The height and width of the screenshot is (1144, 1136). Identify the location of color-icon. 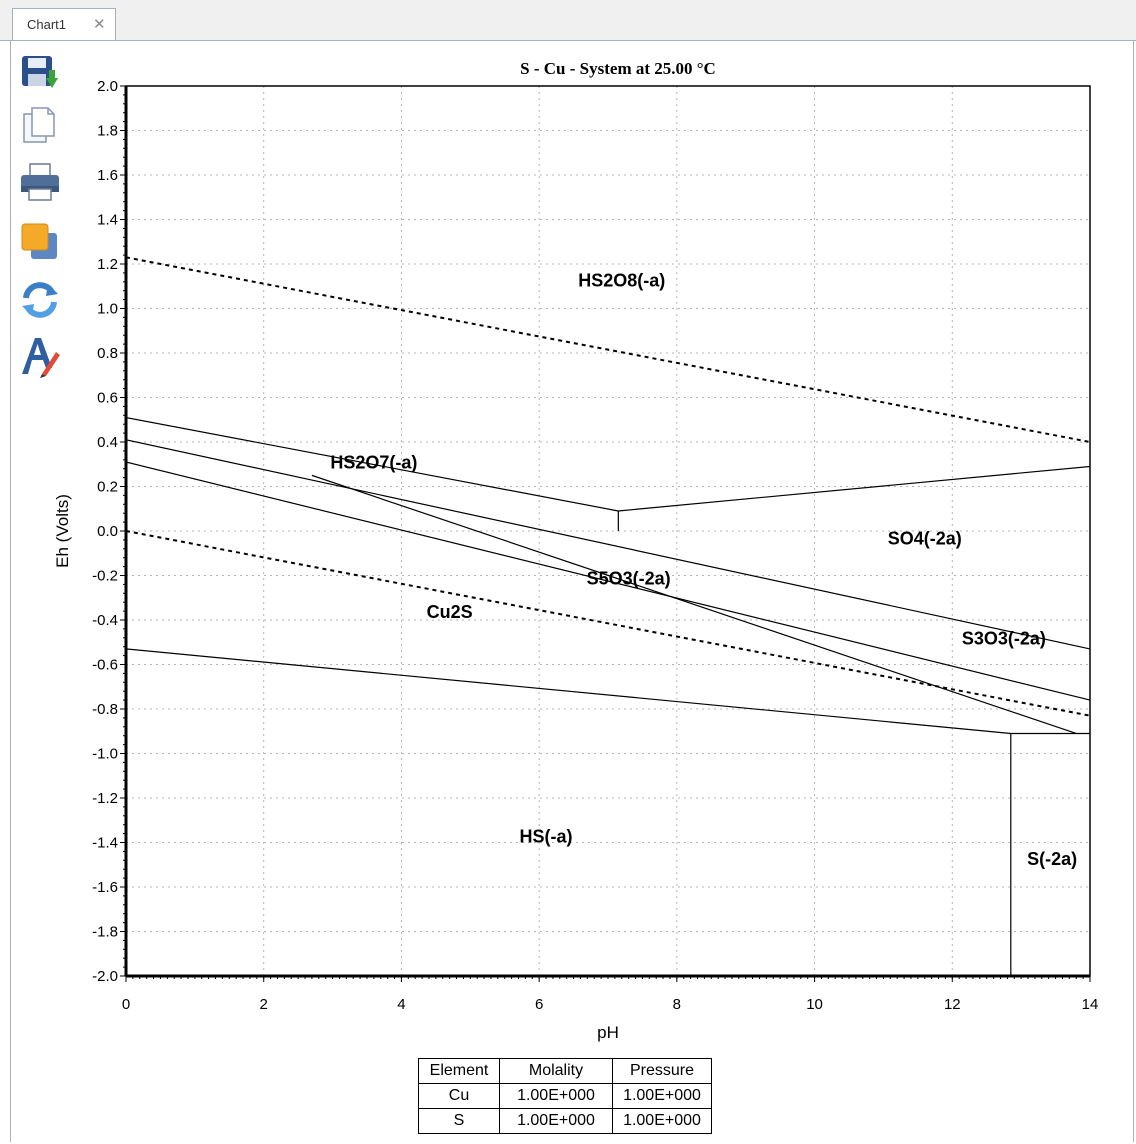
(39, 241).